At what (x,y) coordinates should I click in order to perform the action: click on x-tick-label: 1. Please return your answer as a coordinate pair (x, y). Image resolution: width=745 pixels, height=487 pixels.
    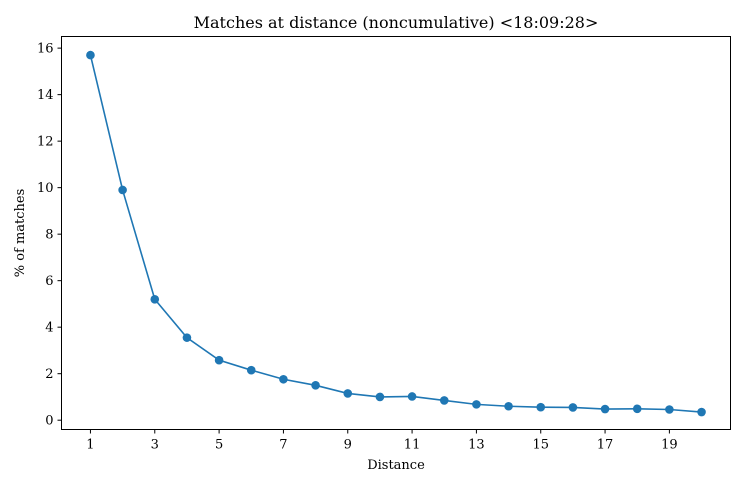
    Looking at the image, I should click on (90, 445).